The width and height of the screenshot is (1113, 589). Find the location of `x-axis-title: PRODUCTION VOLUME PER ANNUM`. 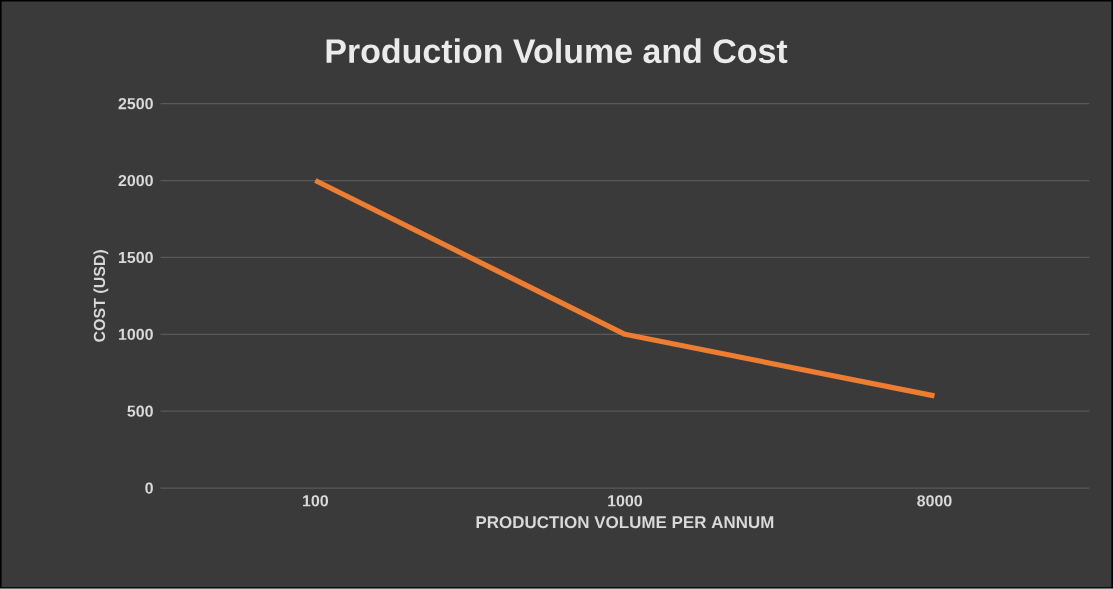

x-axis-title: PRODUCTION VOLUME PER ANNUM is located at coordinates (625, 522).